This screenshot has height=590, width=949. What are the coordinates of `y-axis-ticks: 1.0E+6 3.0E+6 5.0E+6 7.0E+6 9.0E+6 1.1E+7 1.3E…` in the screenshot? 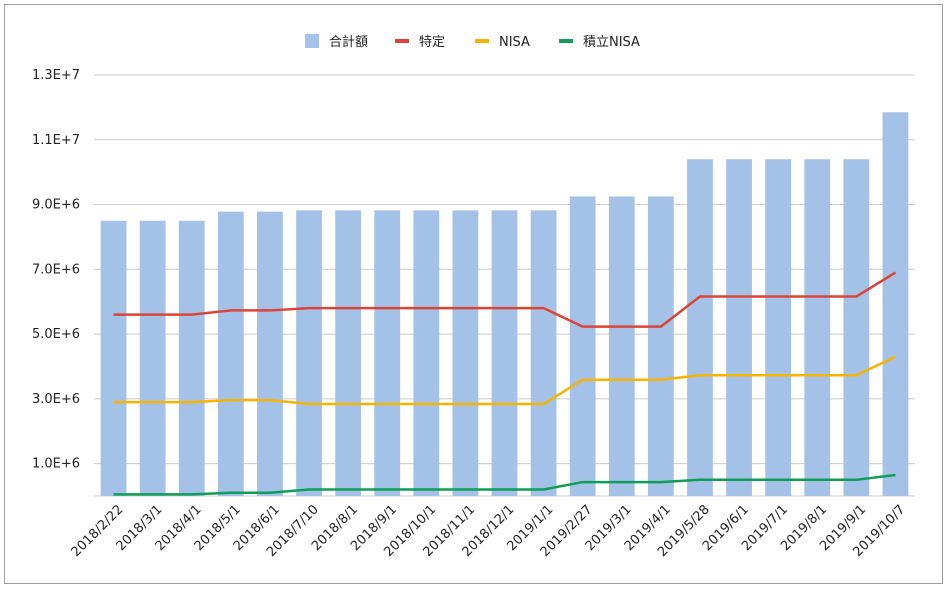 It's located at (56, 270).